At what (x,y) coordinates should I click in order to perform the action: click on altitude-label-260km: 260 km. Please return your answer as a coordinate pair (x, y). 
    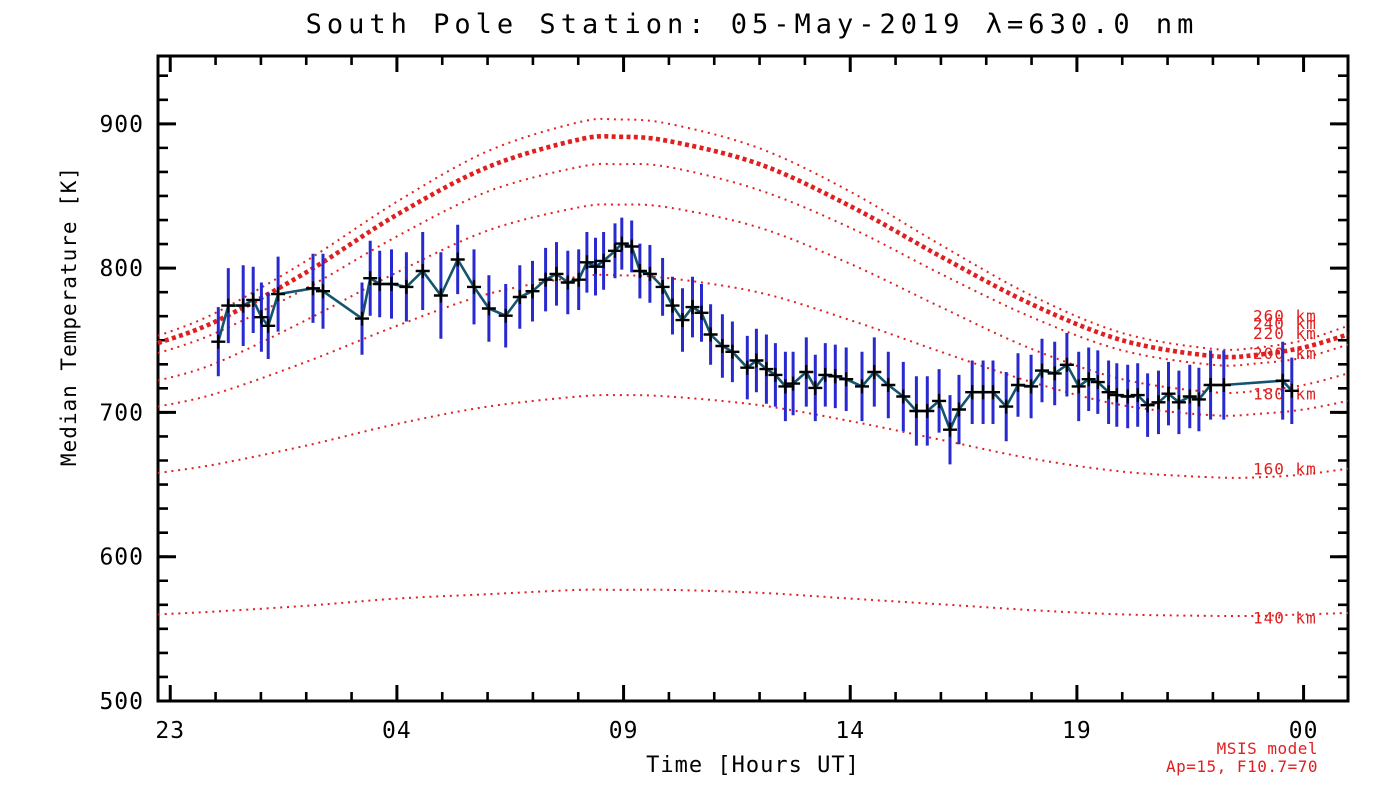
    Looking at the image, I should click on (1285, 316).